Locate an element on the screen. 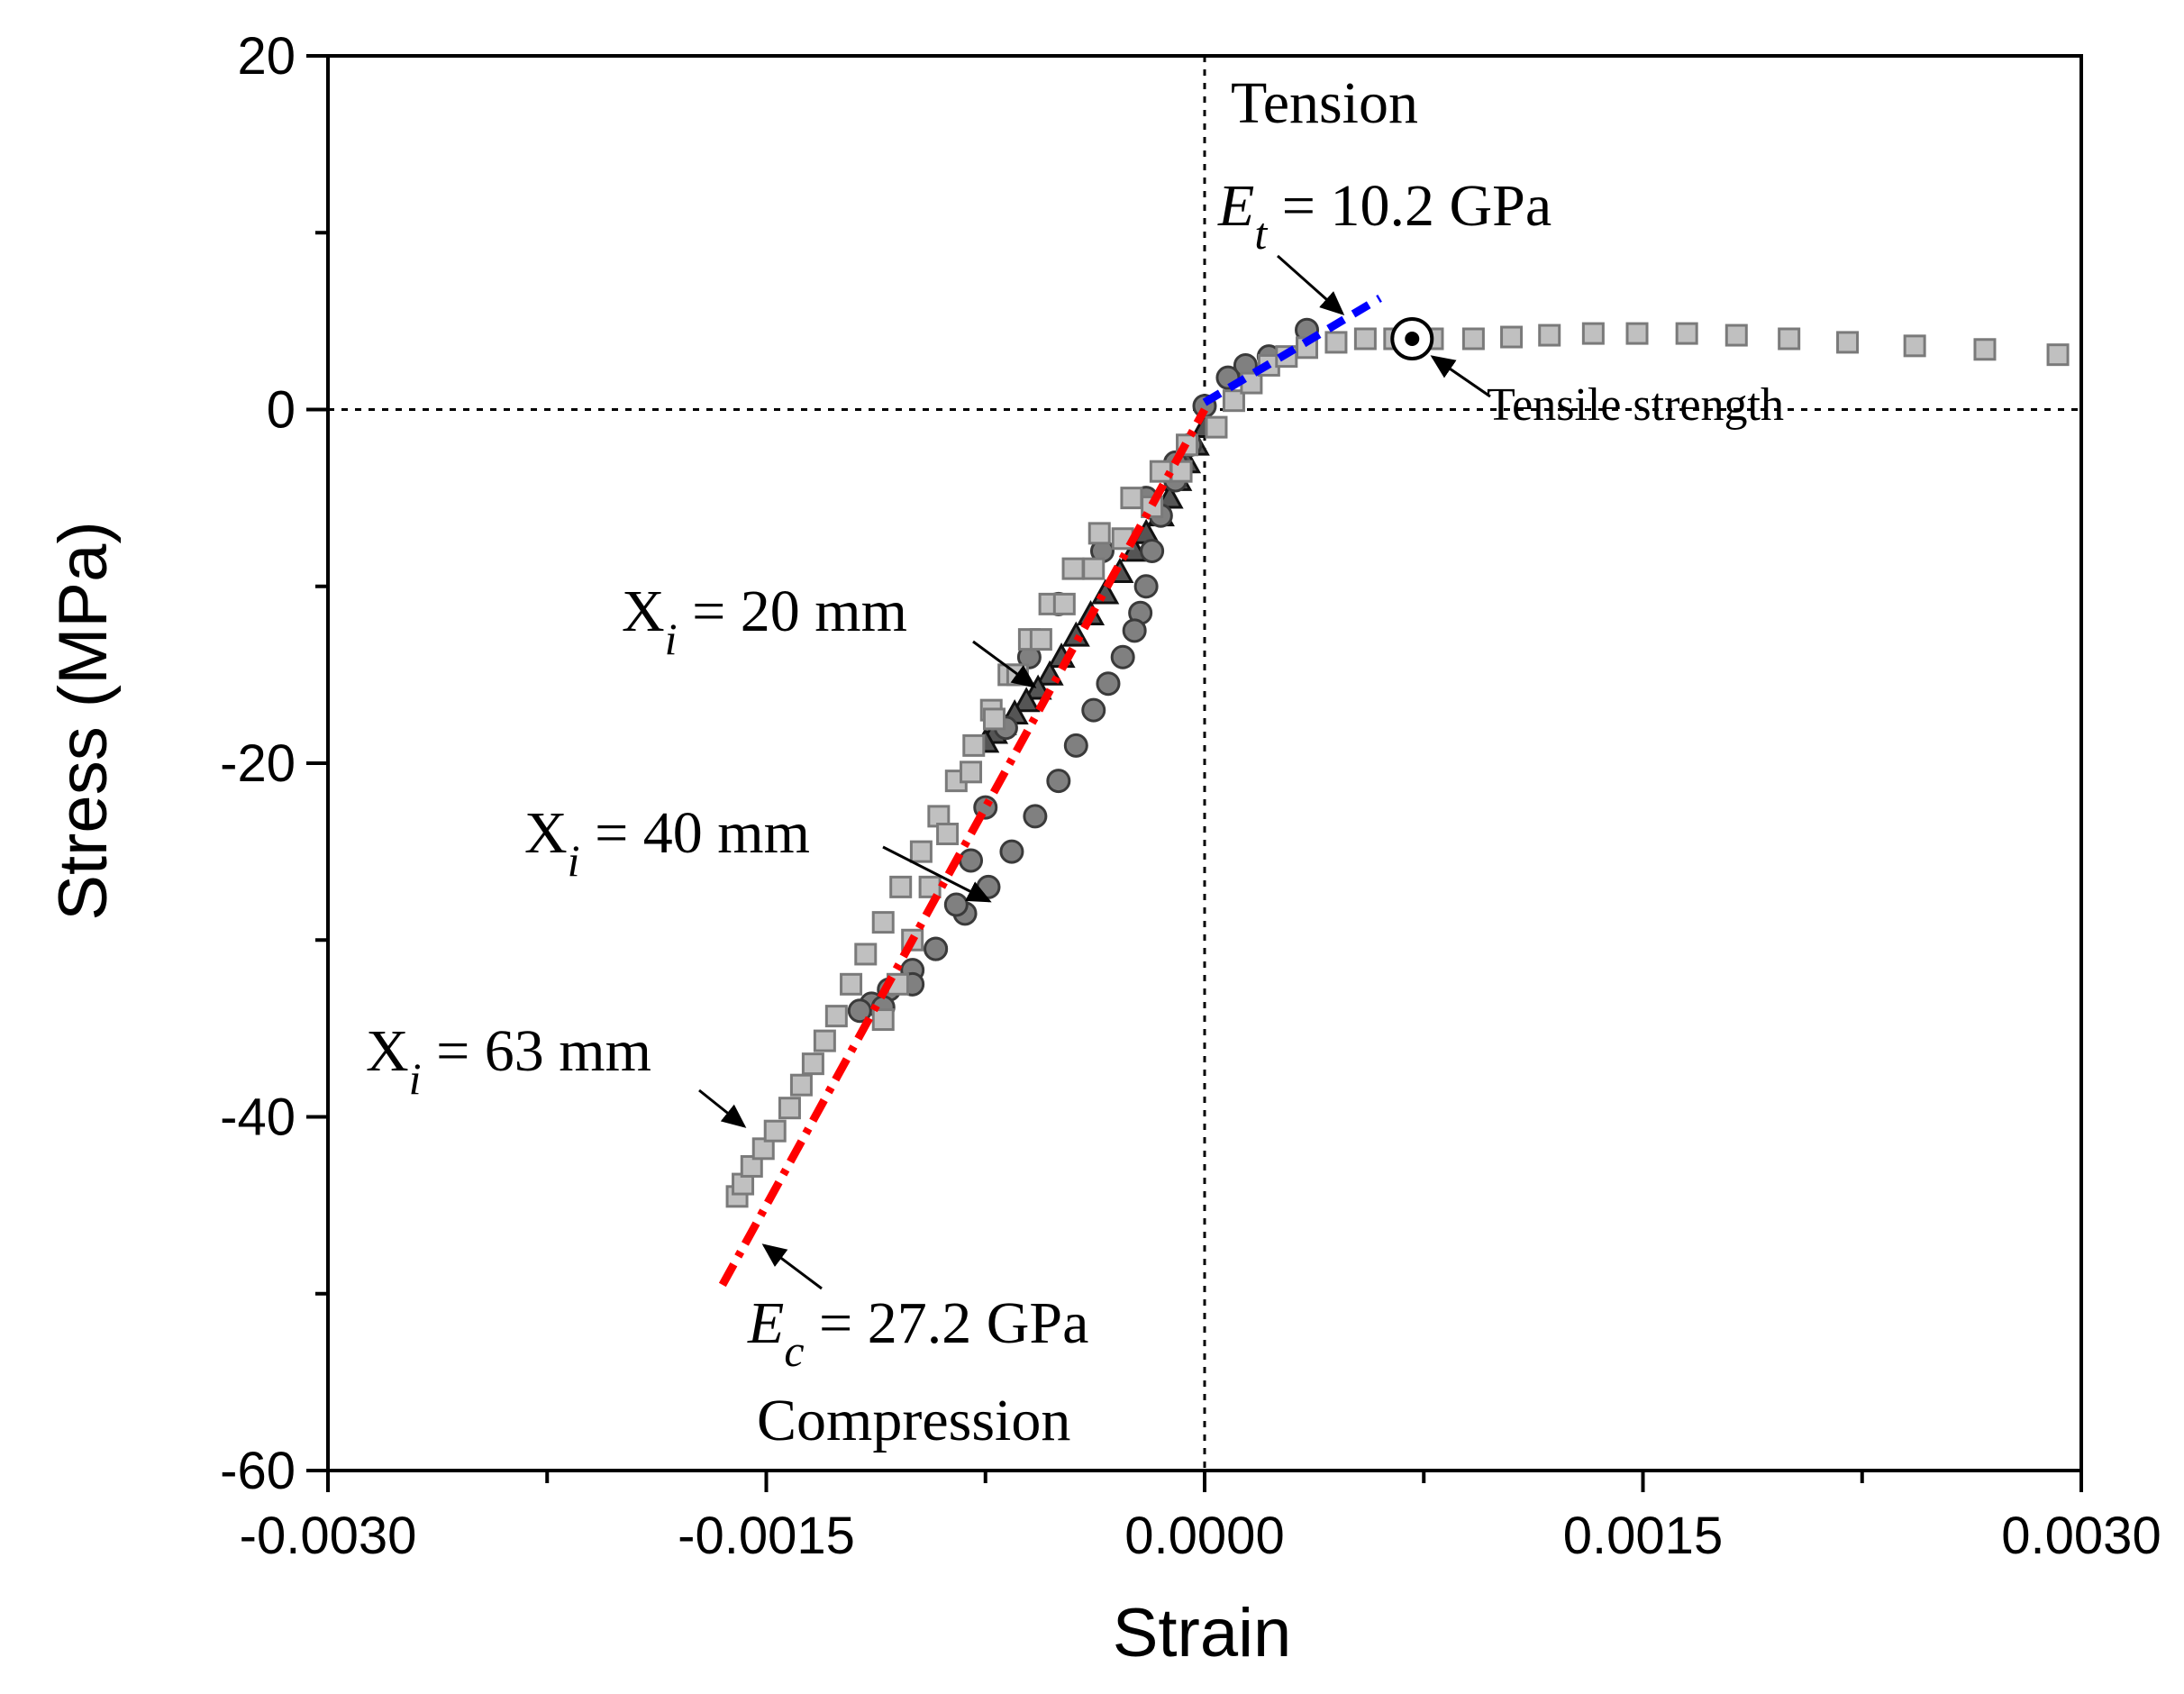  xi40-arrow is located at coordinates (937, 874).